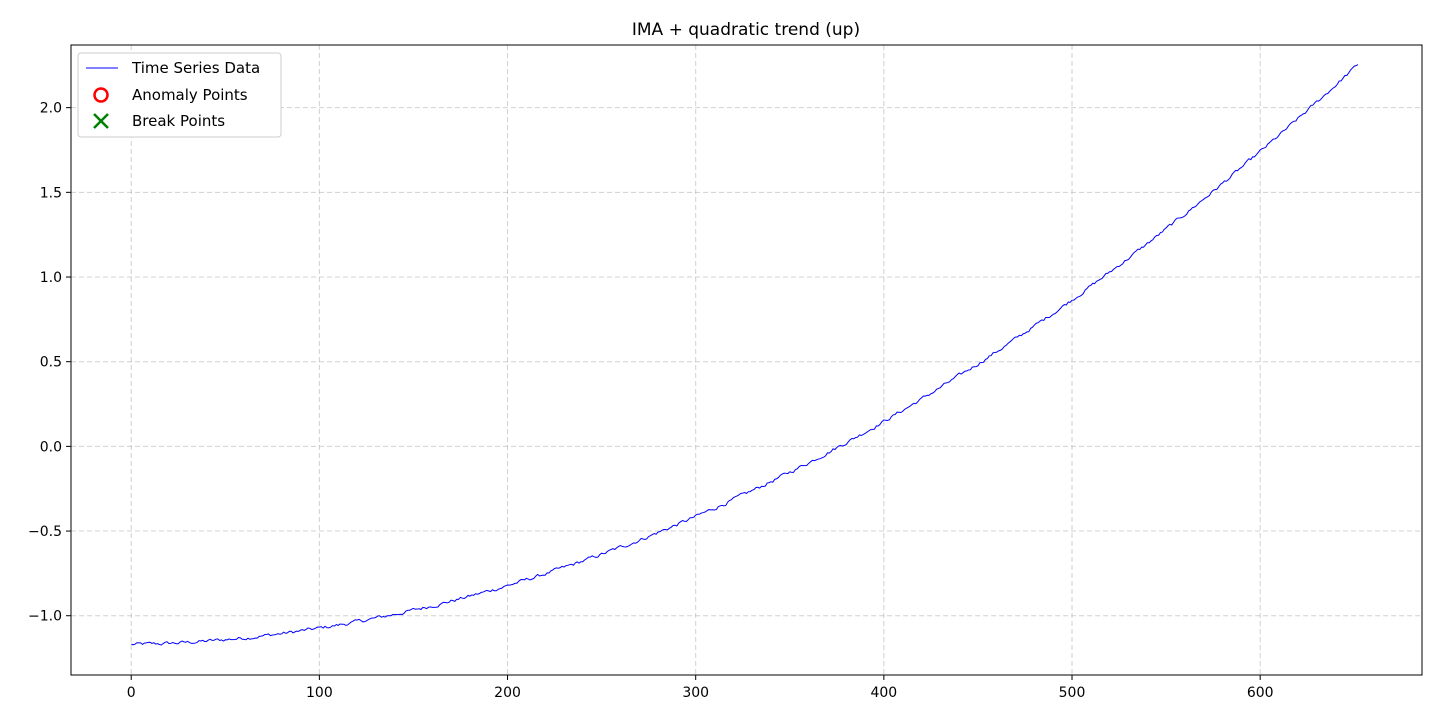 This screenshot has height=724, width=1440. What do you see at coordinates (101, 95) in the screenshot?
I see `legend-anomaly-marker` at bounding box center [101, 95].